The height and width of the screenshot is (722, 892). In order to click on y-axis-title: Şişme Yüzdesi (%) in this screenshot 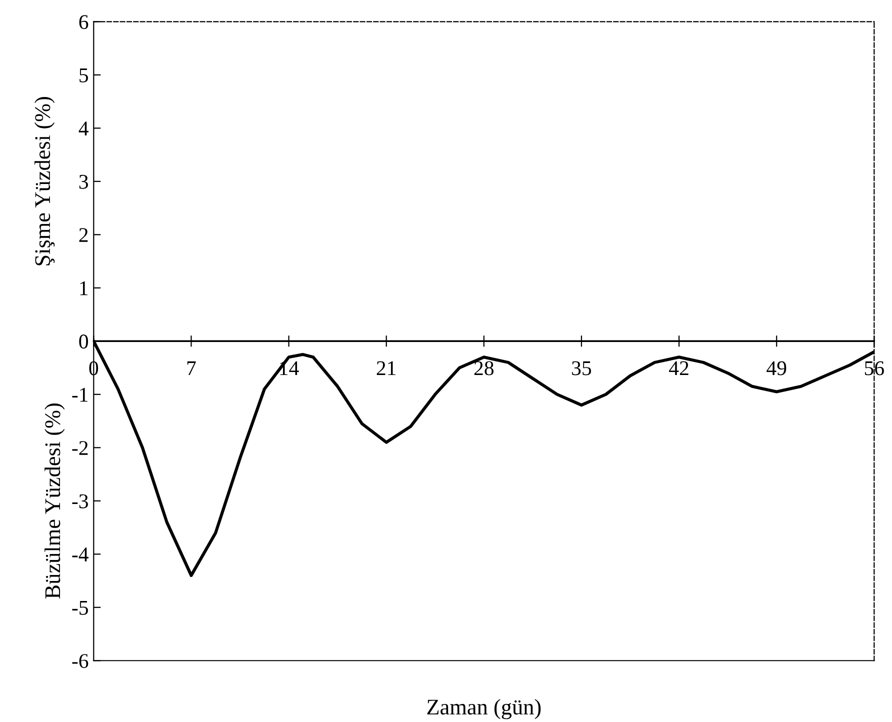, I will do `click(44, 181)`.